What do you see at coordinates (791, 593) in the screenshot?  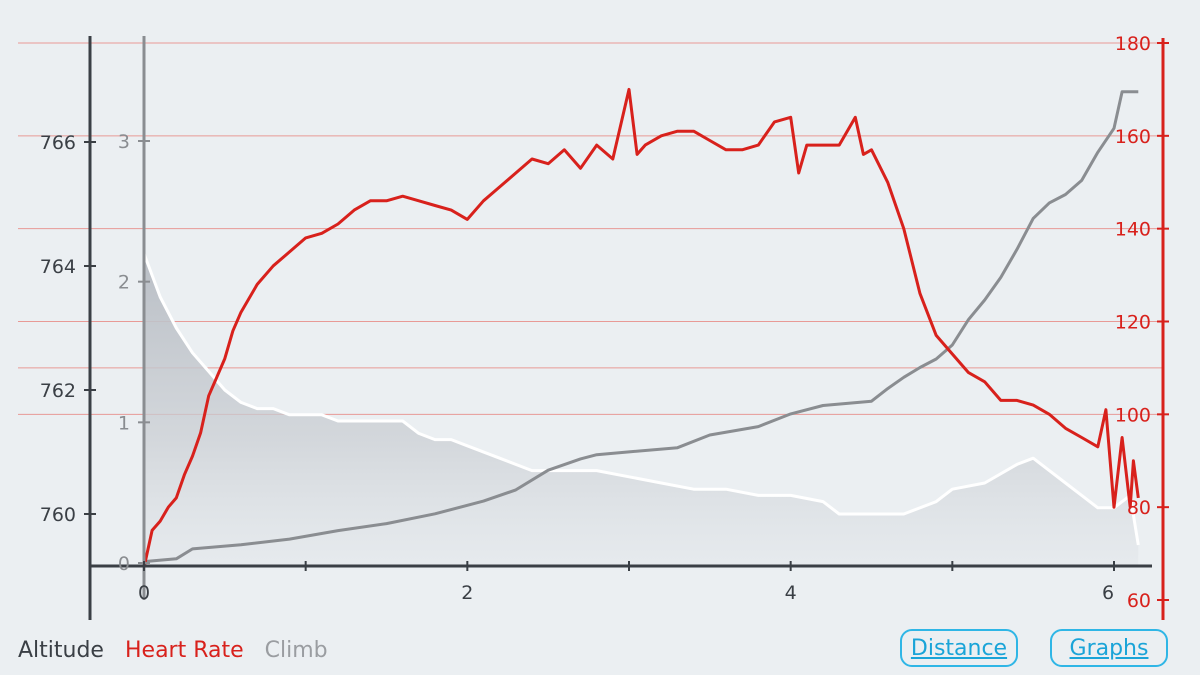 I see `x-tick-label: 4` at bounding box center [791, 593].